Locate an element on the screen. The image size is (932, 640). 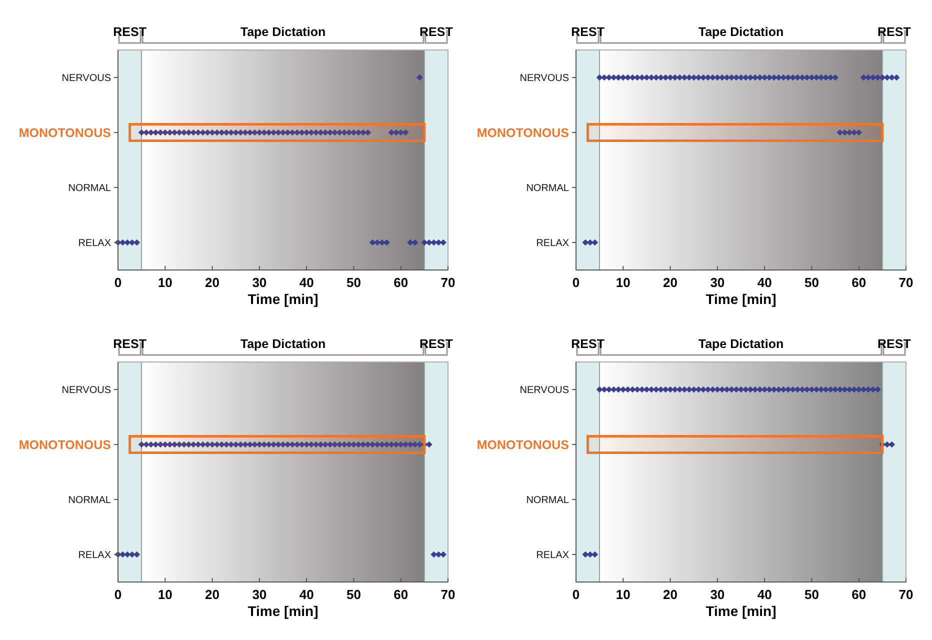
x-tick-label: 30 is located at coordinates (259, 282).